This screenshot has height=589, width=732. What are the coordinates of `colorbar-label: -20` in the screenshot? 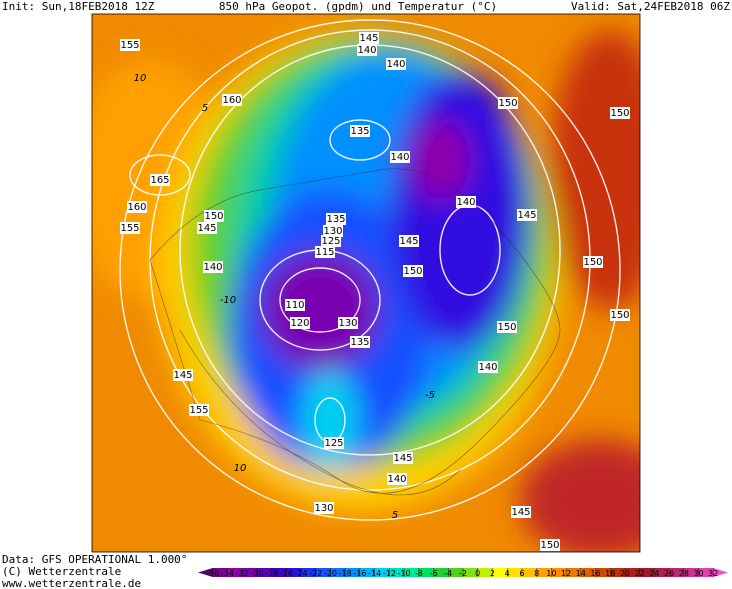 It's located at (330, 573).